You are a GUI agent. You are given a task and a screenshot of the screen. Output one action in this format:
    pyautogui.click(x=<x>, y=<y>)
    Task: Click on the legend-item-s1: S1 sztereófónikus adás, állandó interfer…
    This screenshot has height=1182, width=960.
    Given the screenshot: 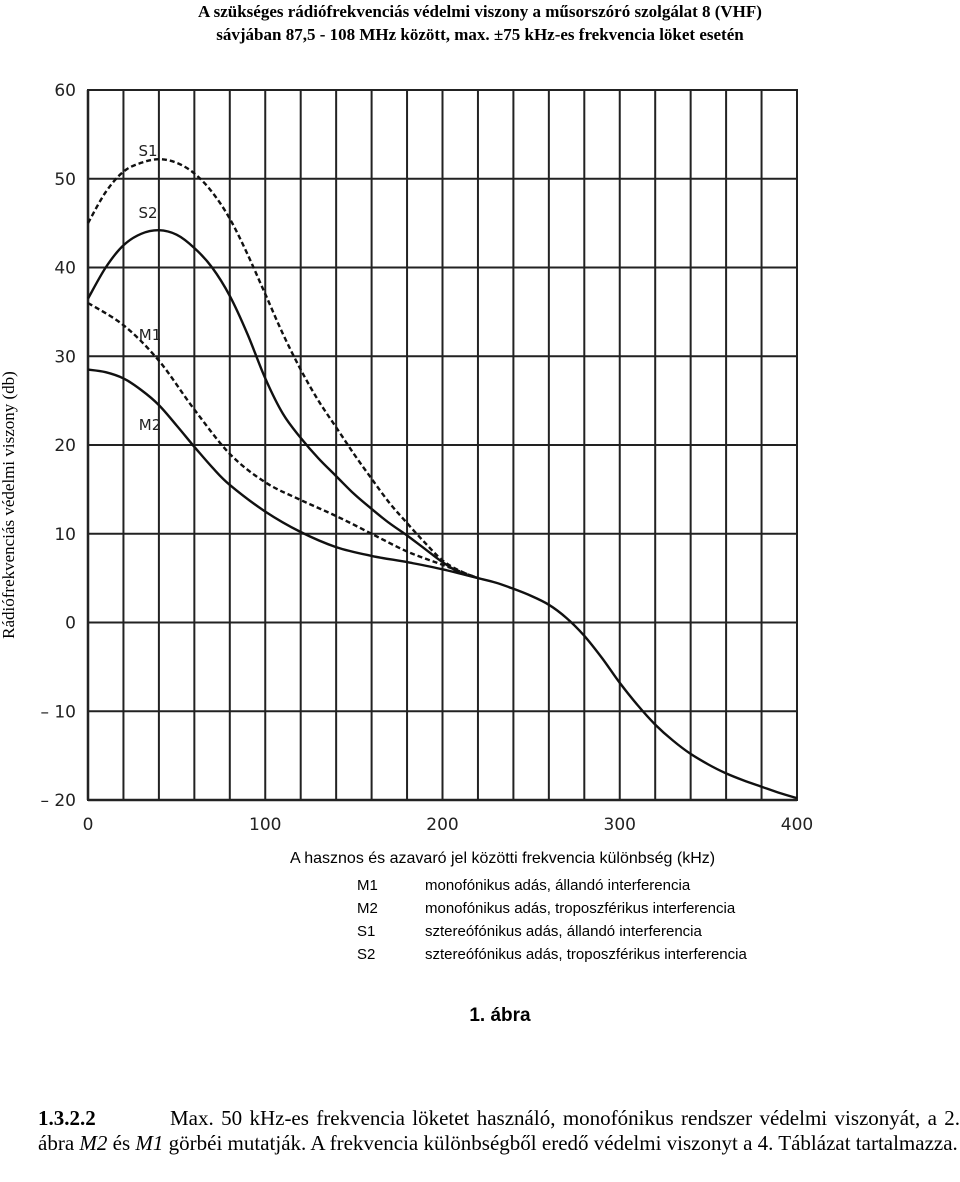 What is the action you would take?
    pyautogui.click(x=552, y=931)
    